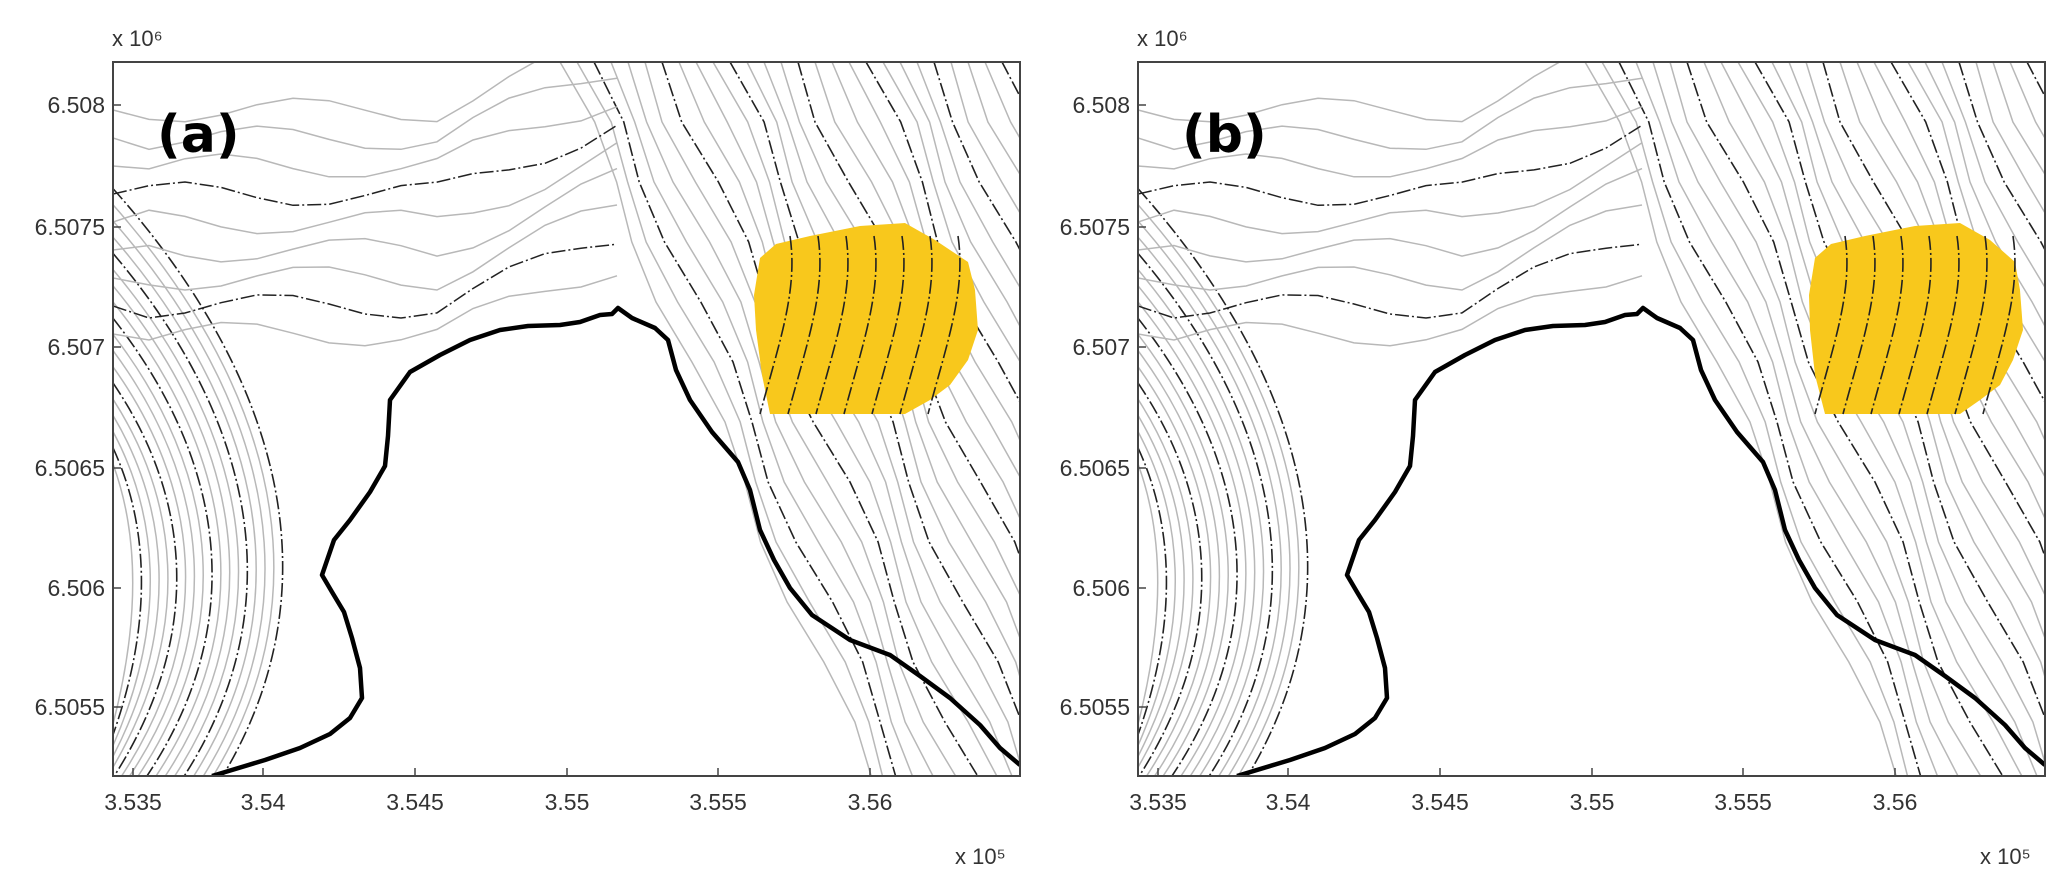 Image resolution: width=2067 pixels, height=884 pixels. Describe the element at coordinates (76, 588) in the screenshot. I see `y-tick-label: 6.506` at that location.